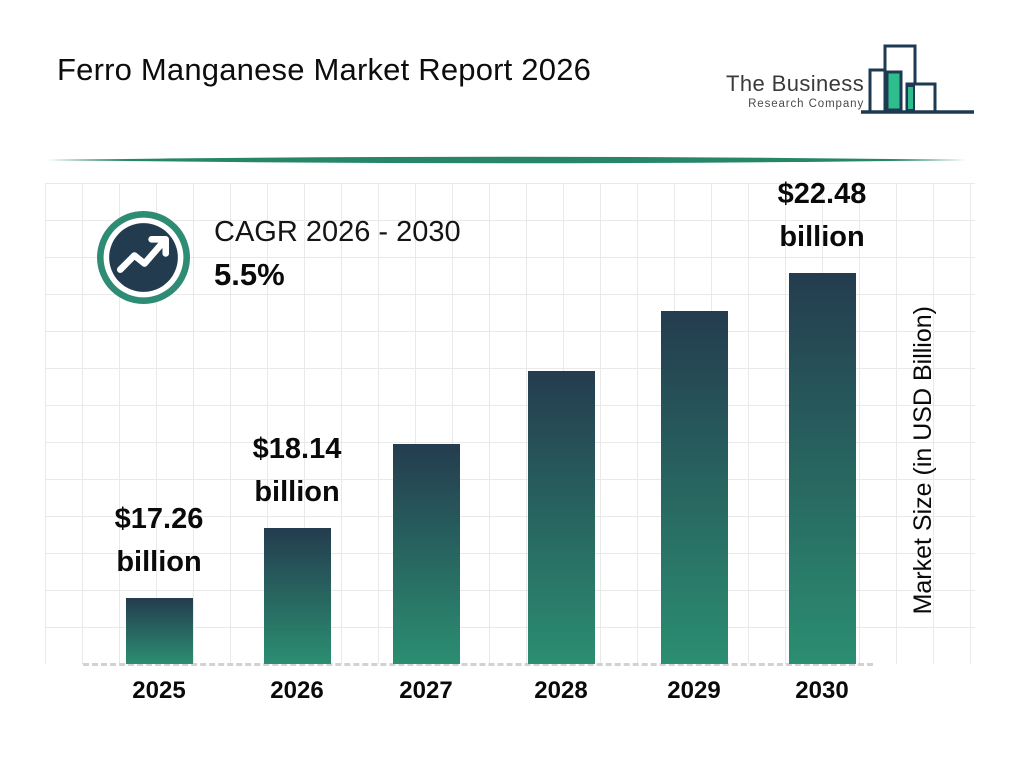  What do you see at coordinates (694, 690) in the screenshot?
I see `x-tick-2029: 2029` at bounding box center [694, 690].